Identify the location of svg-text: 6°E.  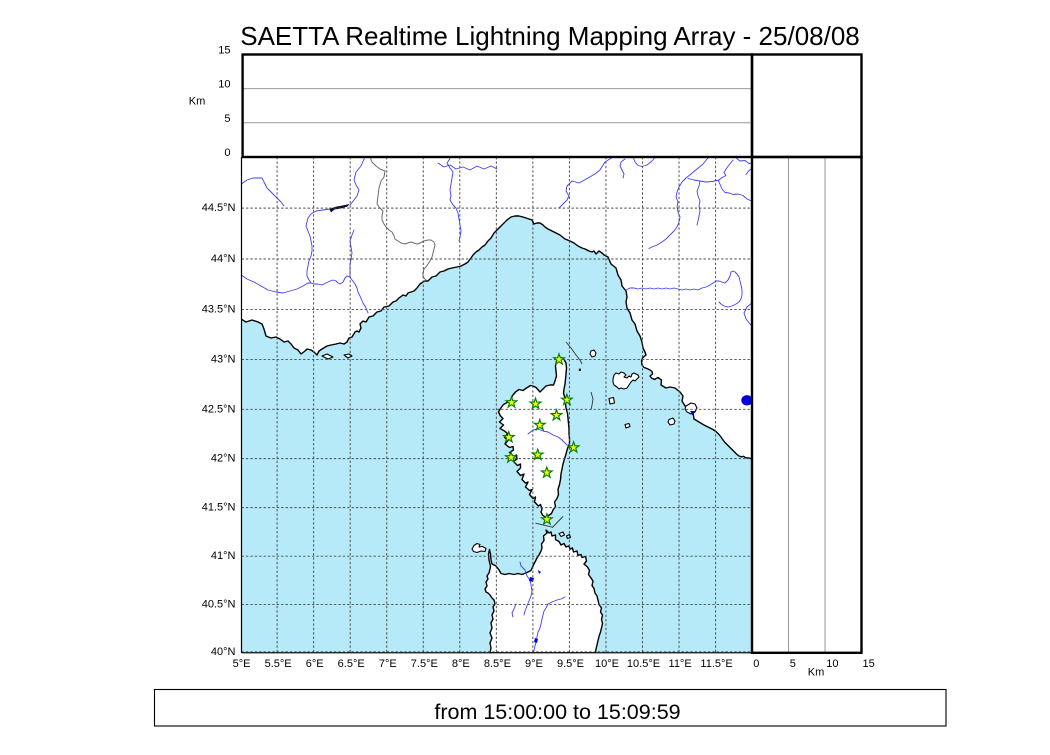
(315, 664).